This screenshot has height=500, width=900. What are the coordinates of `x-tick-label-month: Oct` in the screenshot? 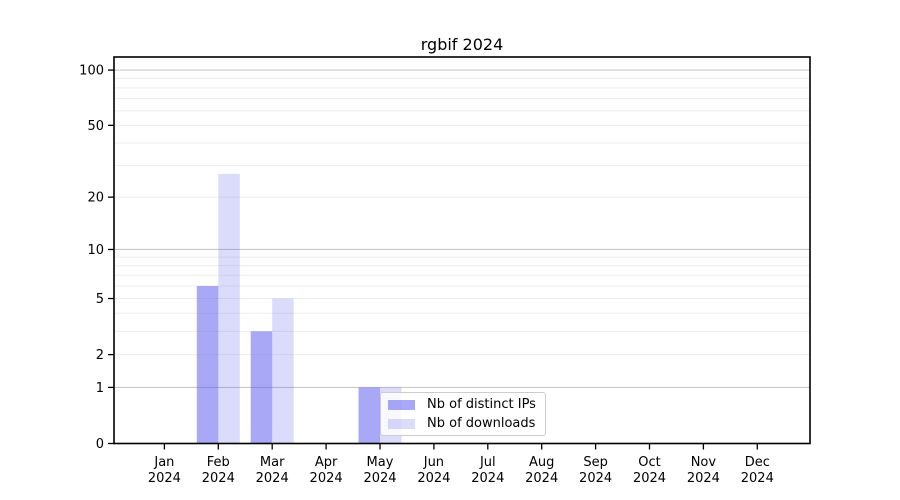 It's located at (649, 462).